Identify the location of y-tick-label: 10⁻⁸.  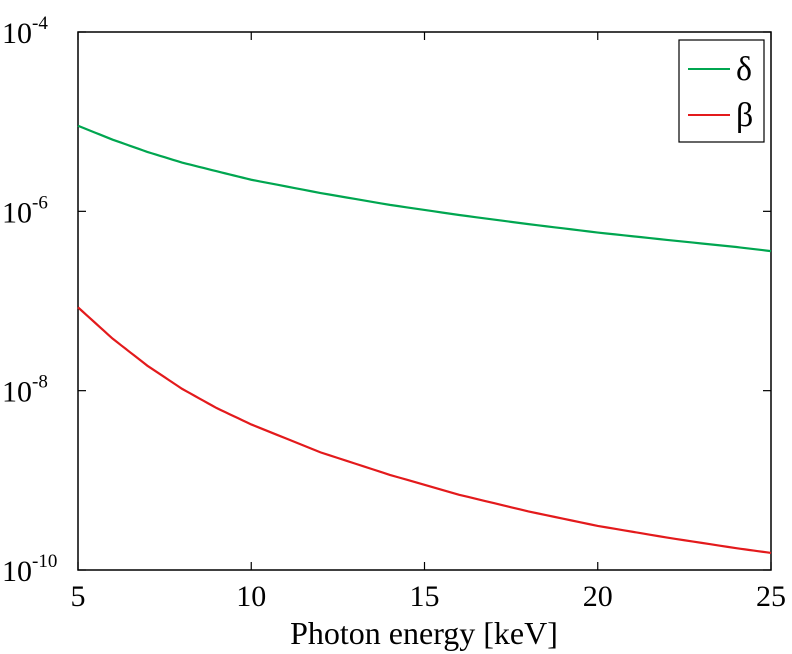
(25, 390).